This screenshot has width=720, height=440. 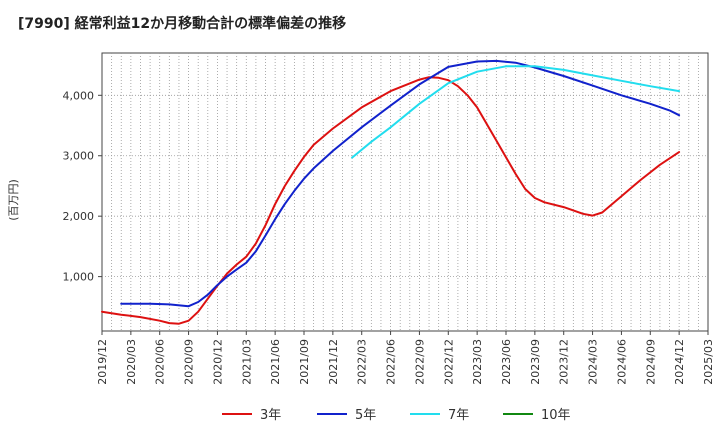 I want to click on y-axis-label: (百万円), so click(x=13, y=200).